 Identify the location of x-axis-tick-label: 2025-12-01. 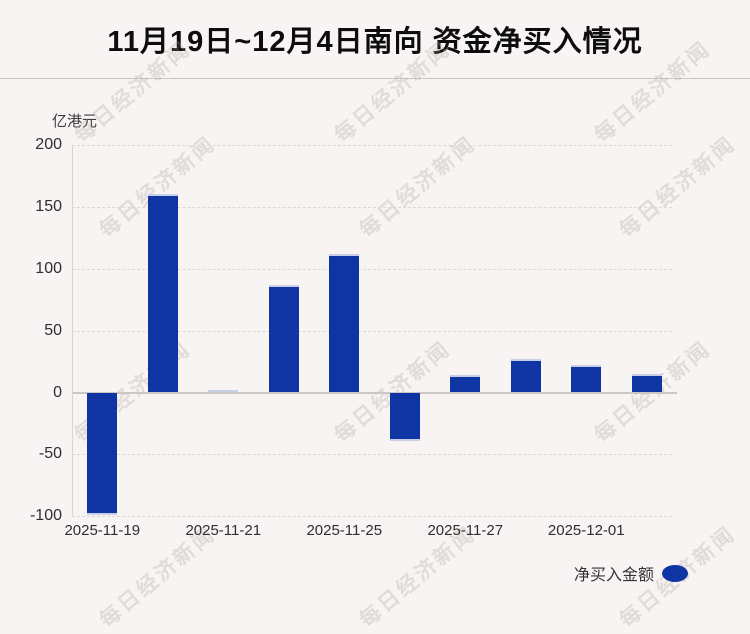
(586, 530).